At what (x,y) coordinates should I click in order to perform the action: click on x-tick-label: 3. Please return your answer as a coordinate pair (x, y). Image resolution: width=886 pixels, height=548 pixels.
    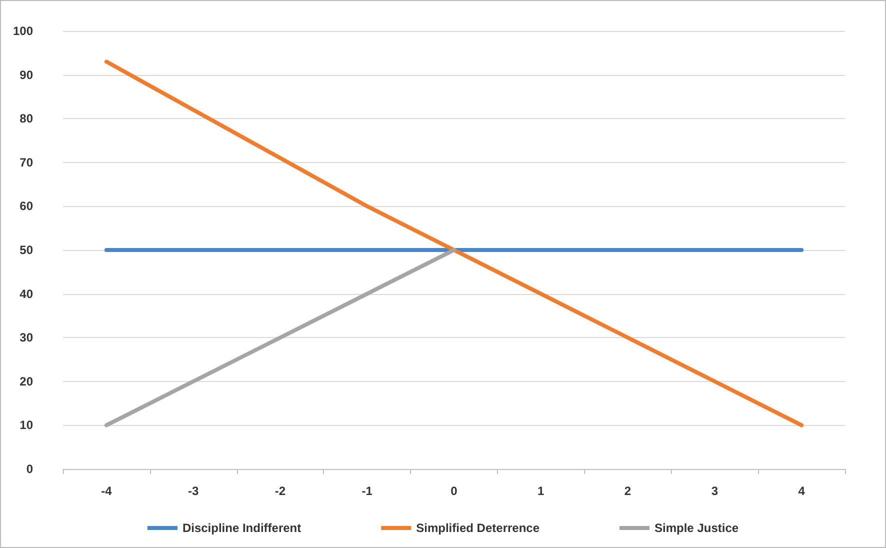
    Looking at the image, I should click on (714, 491).